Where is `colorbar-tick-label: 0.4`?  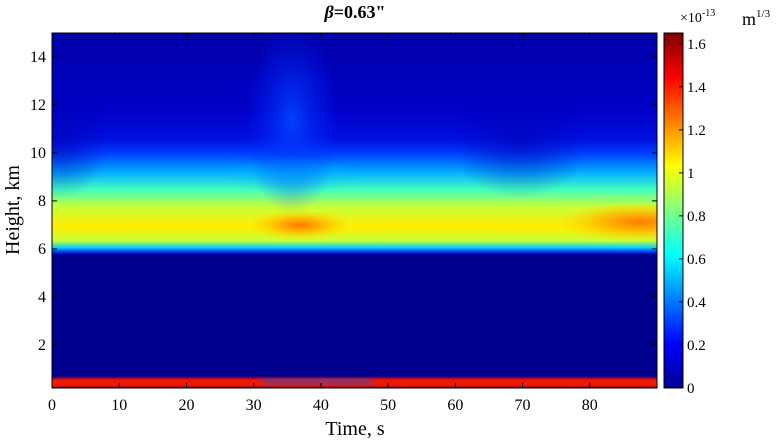 colorbar-tick-label: 0.4 is located at coordinates (696, 303).